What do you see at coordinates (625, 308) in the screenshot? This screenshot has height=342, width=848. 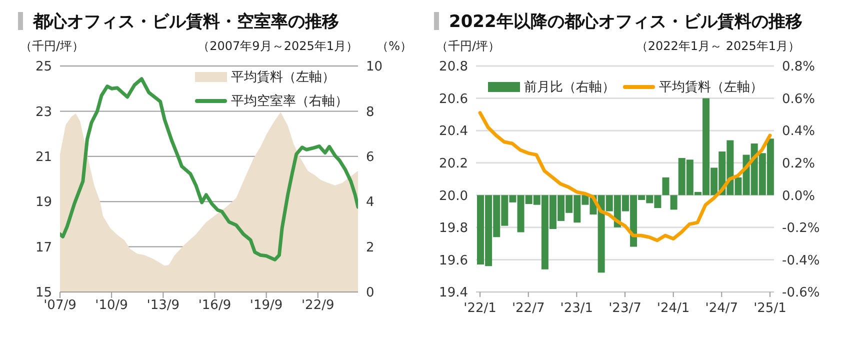 I see `x-tick-label: '23/7` at bounding box center [625, 308].